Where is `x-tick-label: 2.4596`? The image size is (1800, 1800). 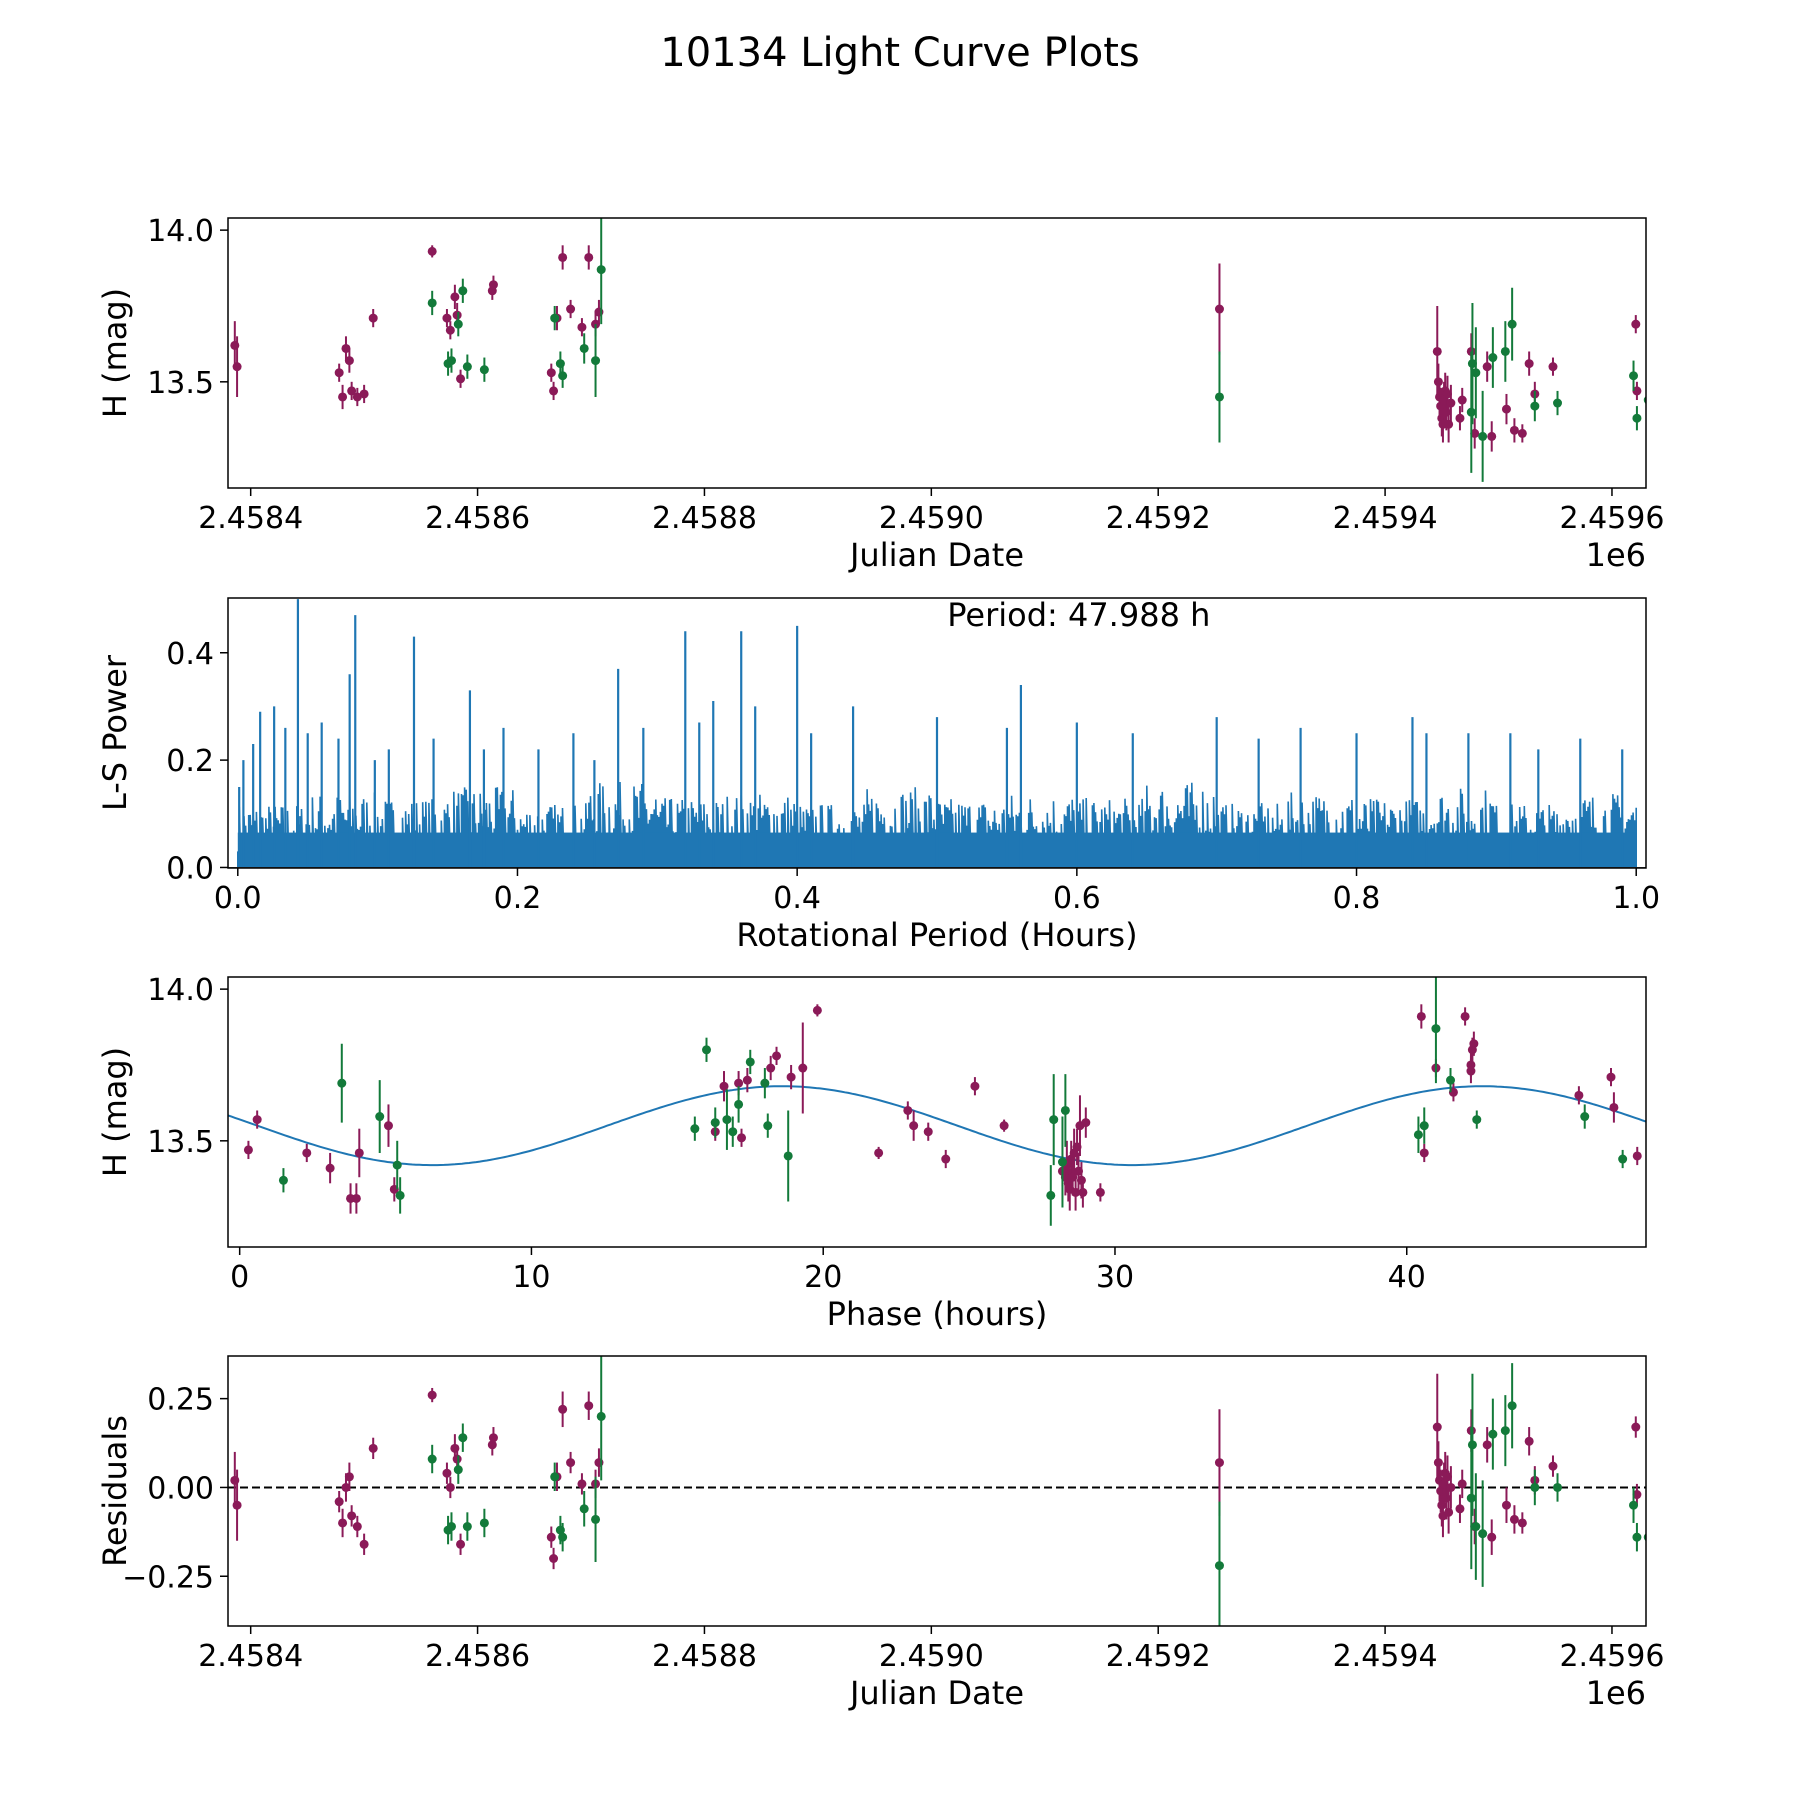
x-tick-label: 2.4596 is located at coordinates (1611, 518).